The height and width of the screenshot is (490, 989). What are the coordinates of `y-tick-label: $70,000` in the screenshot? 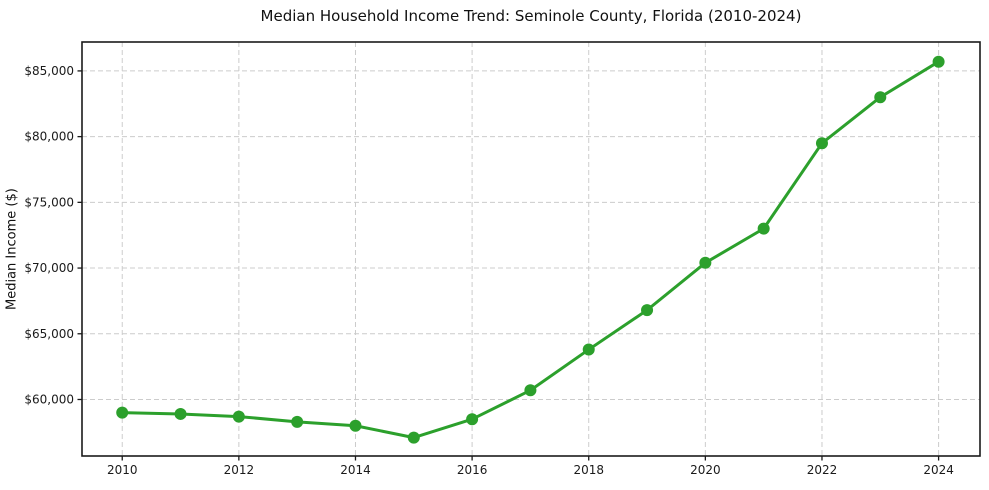 It's located at (49, 268).